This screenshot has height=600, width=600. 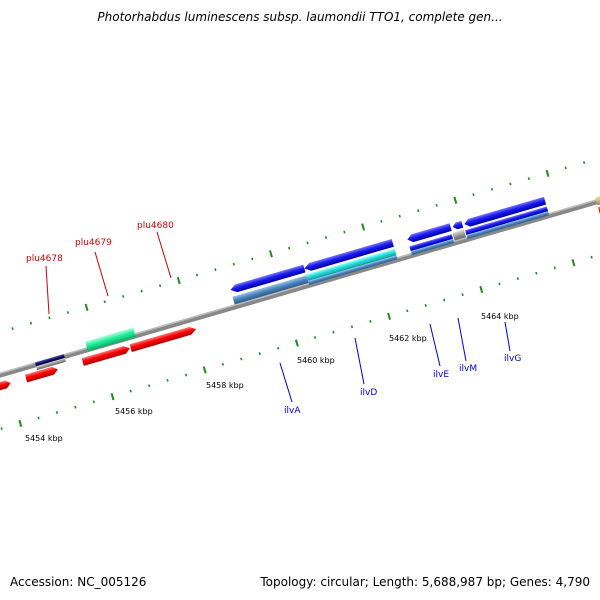 I want to click on scale-label: 5458 kbp, so click(x=225, y=385).